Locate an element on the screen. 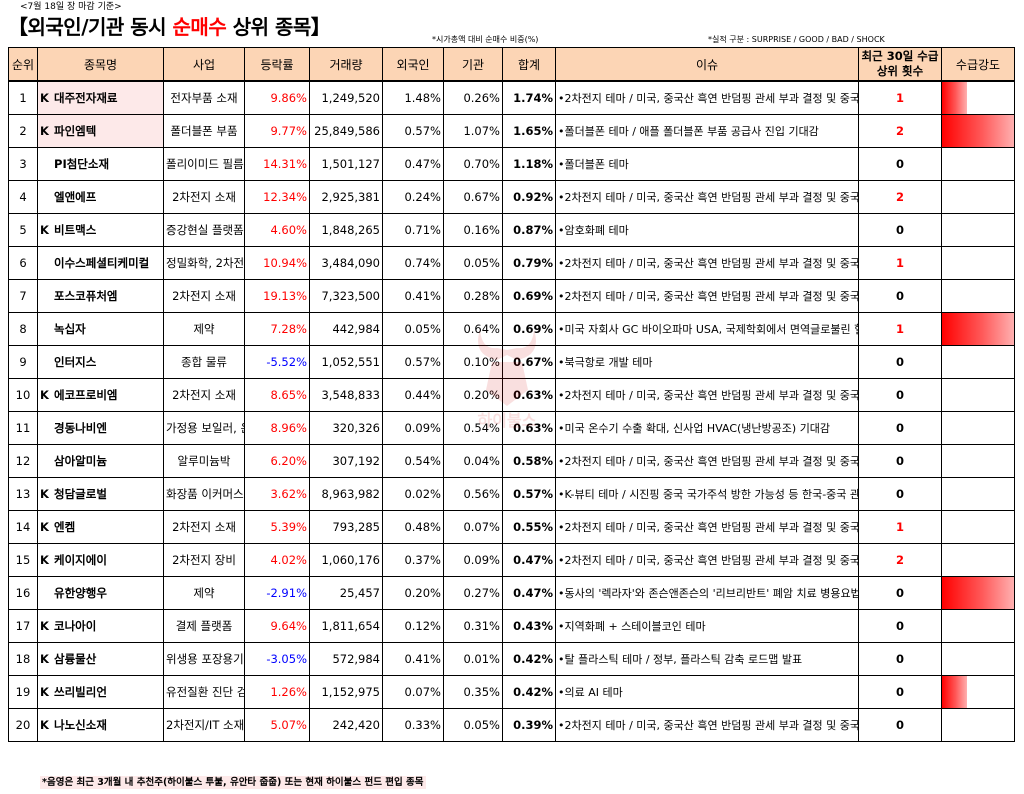 This screenshot has width=1024, height=794. business-cell: 알루미늄박 is located at coordinates (204, 461).